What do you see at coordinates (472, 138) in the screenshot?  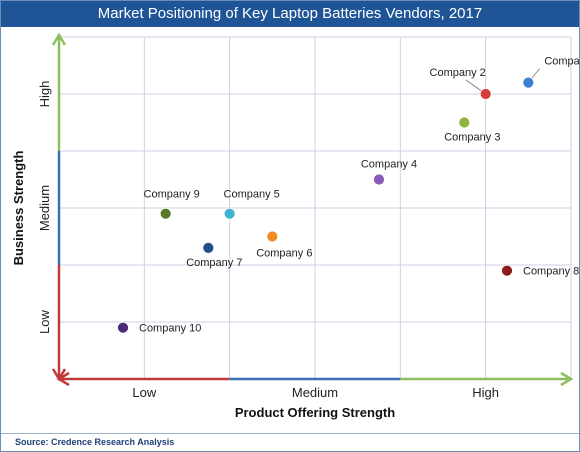 I see `data-point-label: Company 3` at bounding box center [472, 138].